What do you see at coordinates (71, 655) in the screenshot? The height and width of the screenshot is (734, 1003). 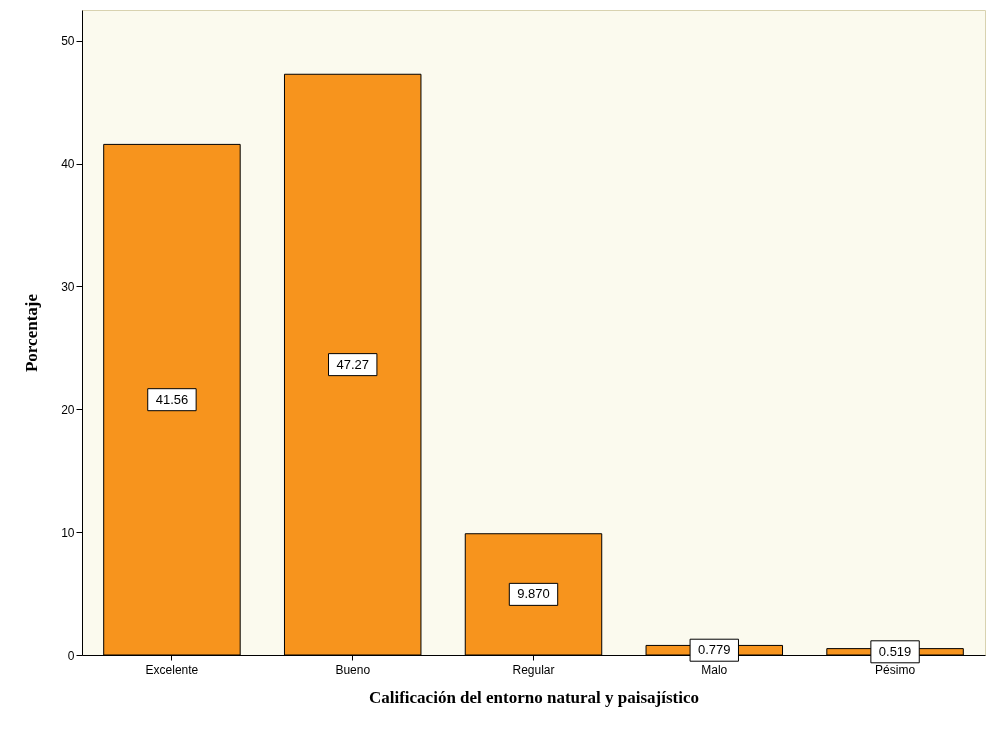 I see `y-tick-label: 0` at bounding box center [71, 655].